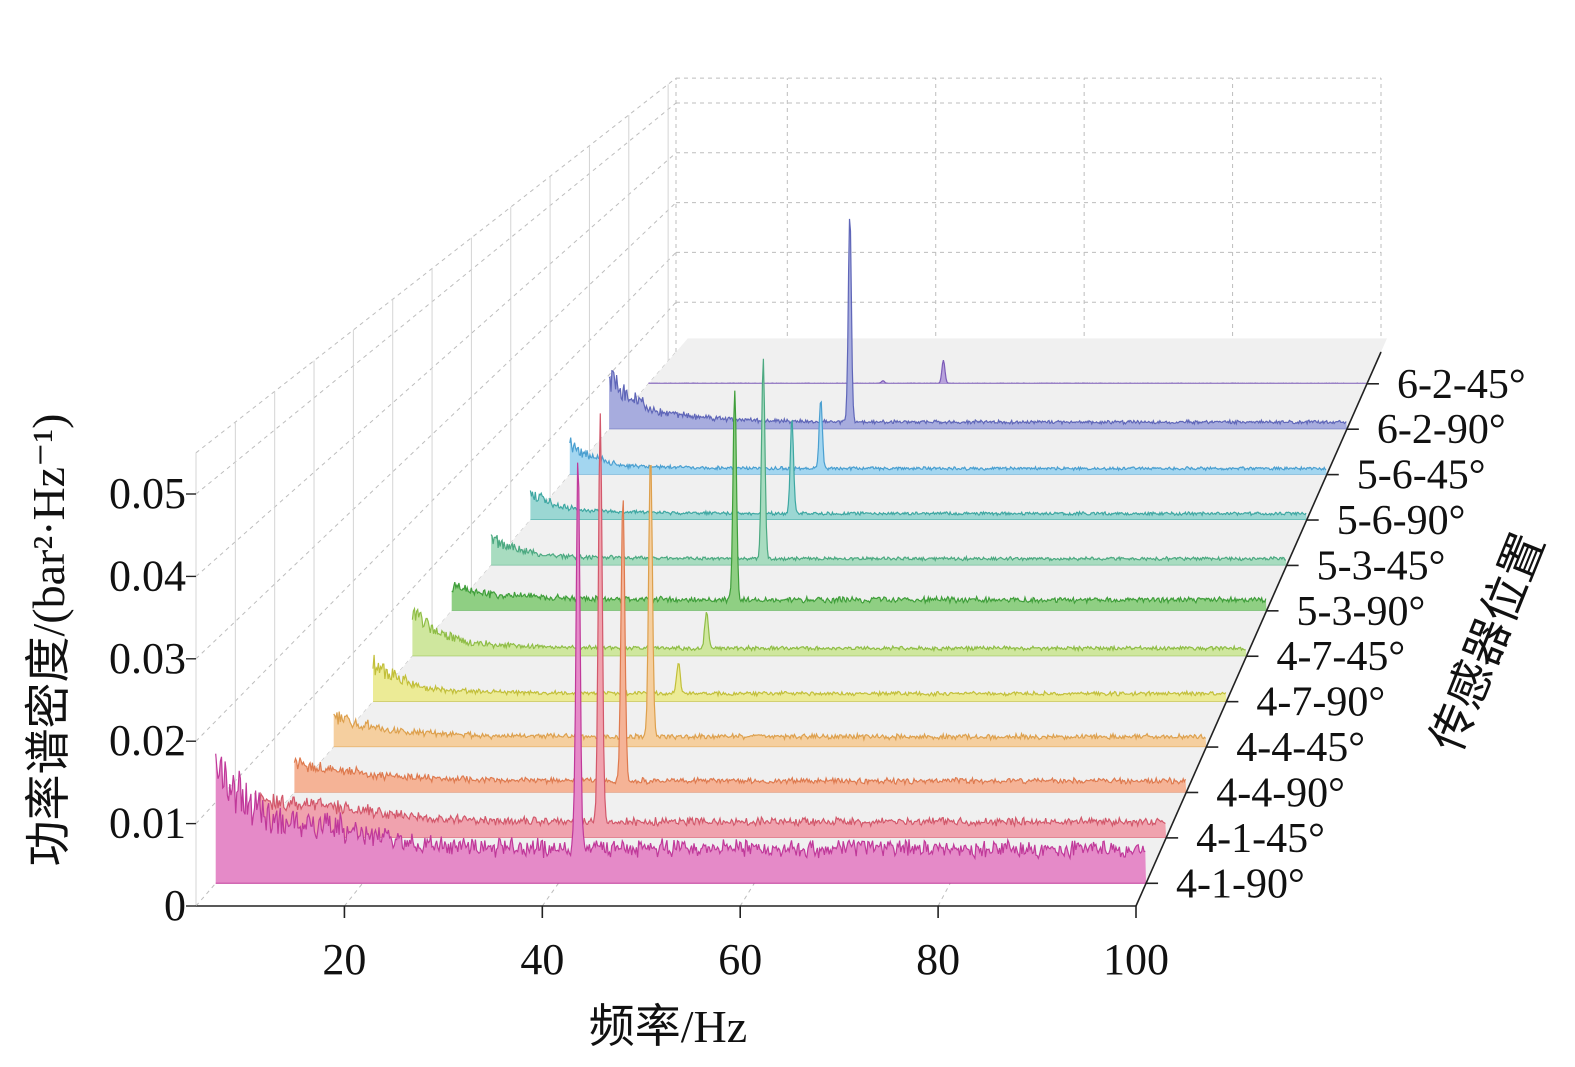  Describe the element at coordinates (147, 740) in the screenshot. I see `y-tick-label: 0.02` at that location.